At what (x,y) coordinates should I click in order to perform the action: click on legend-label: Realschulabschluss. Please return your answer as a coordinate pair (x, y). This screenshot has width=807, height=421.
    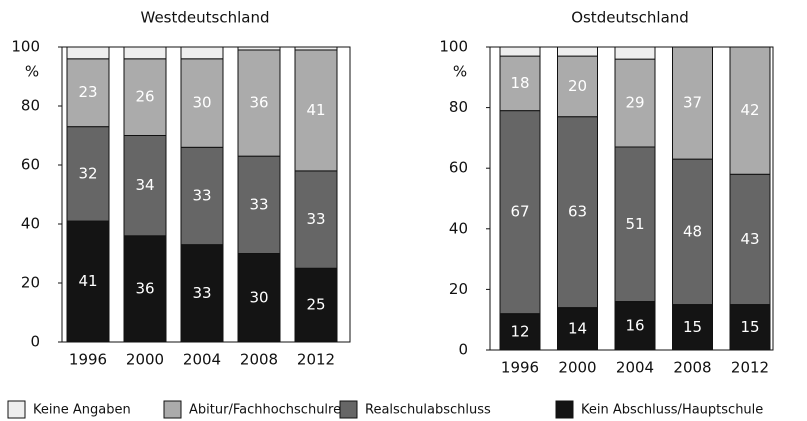
    Looking at the image, I should click on (428, 410).